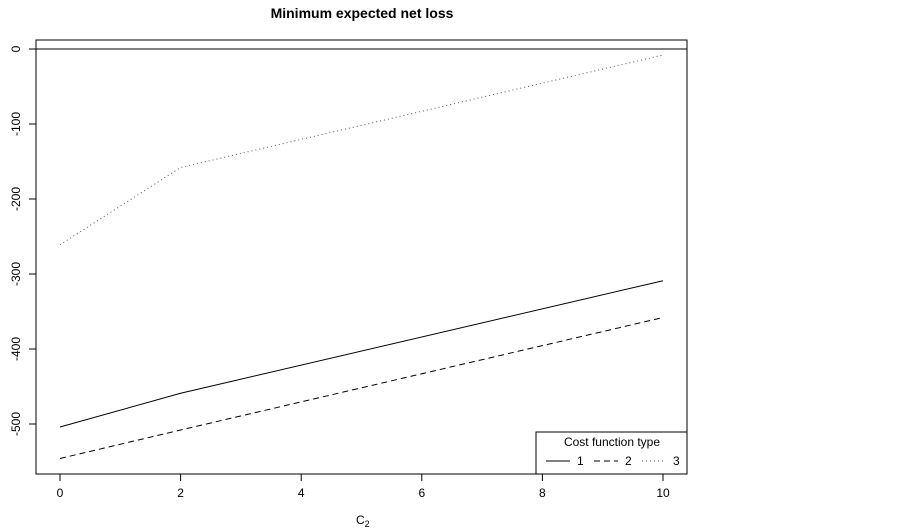 The image size is (903, 531). Describe the element at coordinates (363, 486) in the screenshot. I see `x-axis: 0 2 4 6 8 10` at that location.